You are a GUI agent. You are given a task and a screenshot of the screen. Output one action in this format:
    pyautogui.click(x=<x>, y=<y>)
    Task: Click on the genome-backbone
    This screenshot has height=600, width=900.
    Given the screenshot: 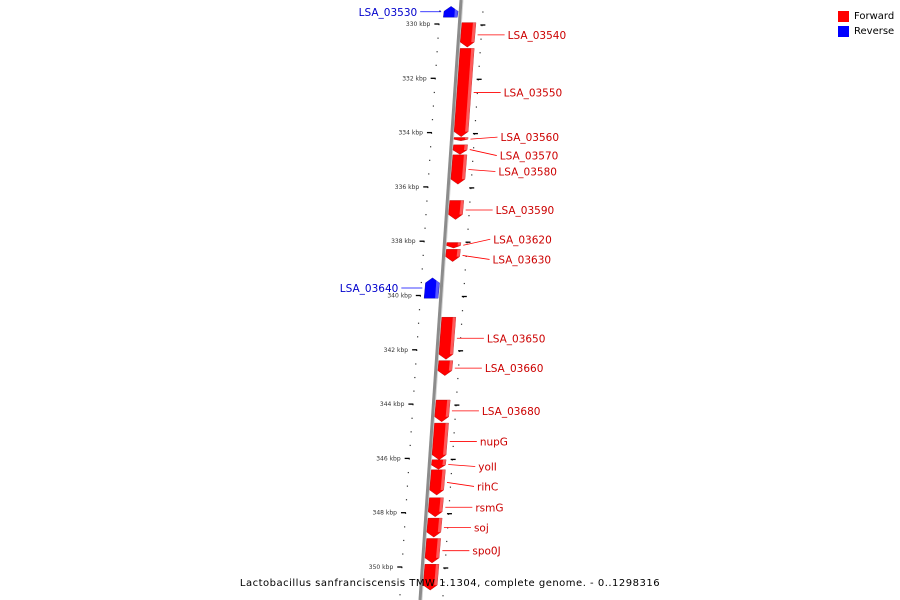 What is the action you would take?
    pyautogui.click(x=441, y=300)
    